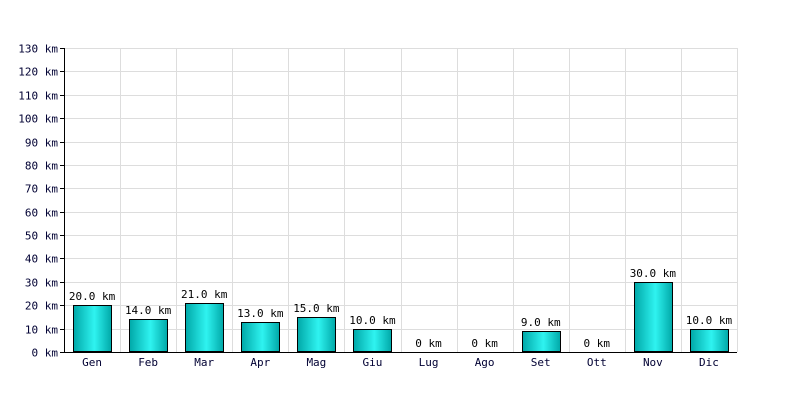 This screenshot has height=405, width=800. What do you see at coordinates (485, 362) in the screenshot?
I see `x-tick-label: Ago` at bounding box center [485, 362].